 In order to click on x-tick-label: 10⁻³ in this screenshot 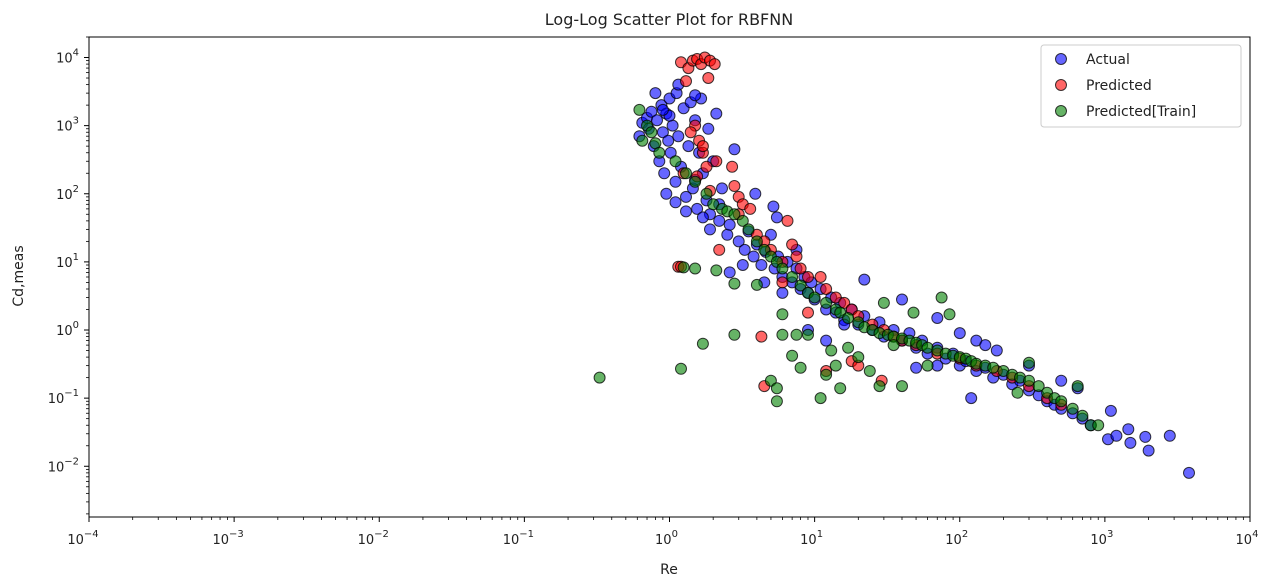, I will do `click(227, 538)`.